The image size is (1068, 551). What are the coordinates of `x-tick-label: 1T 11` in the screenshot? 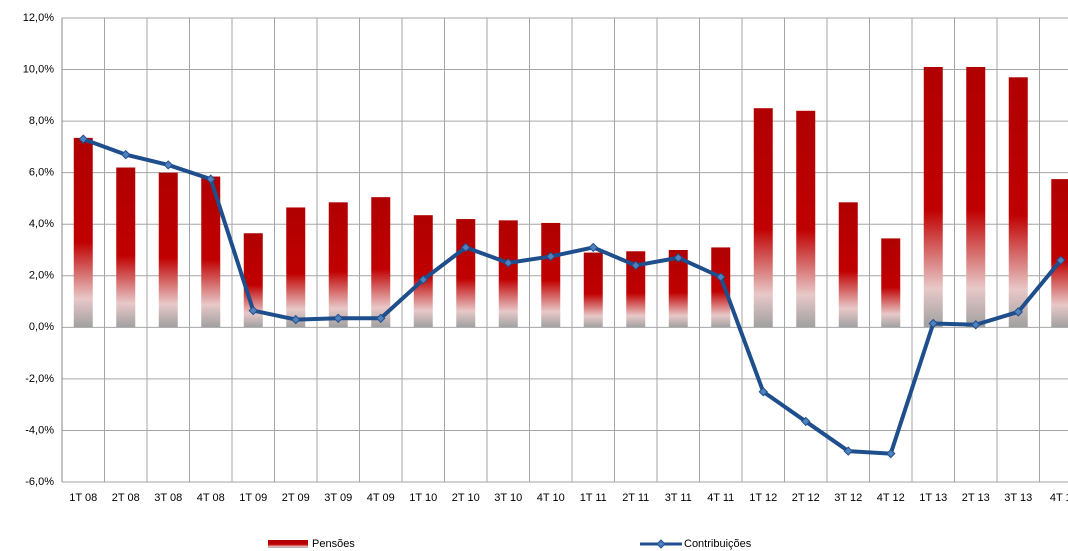 It's located at (593, 498).